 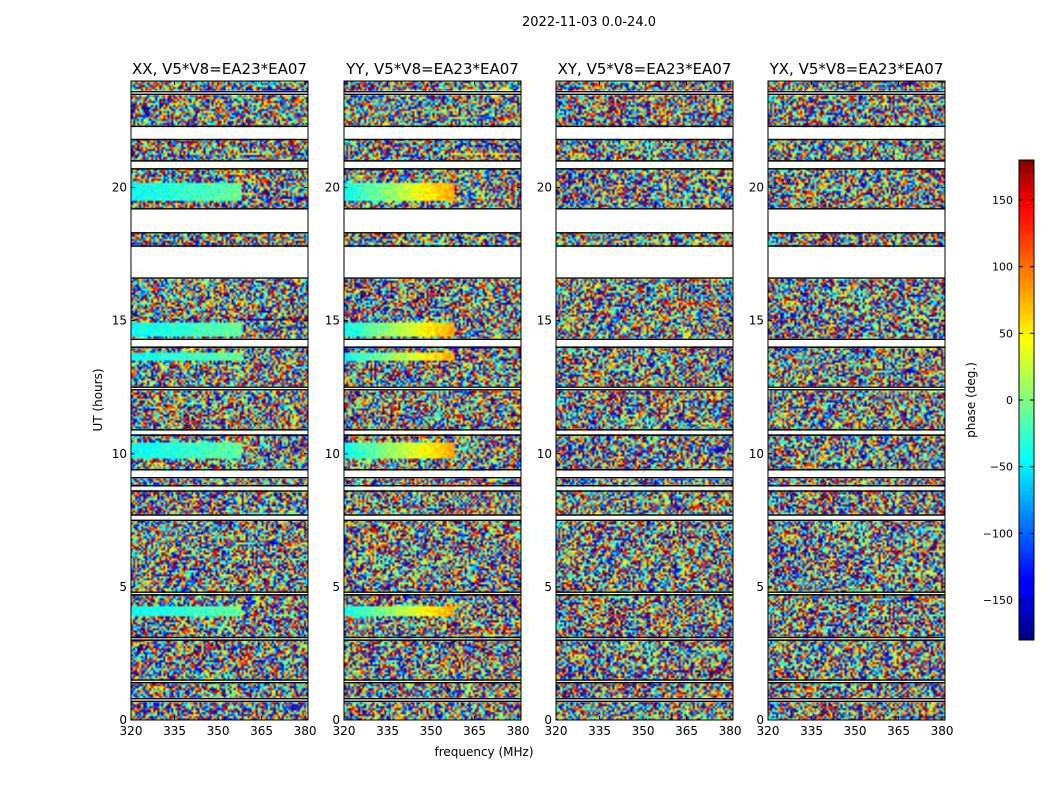 What do you see at coordinates (971, 400) in the screenshot?
I see `colorbar-label: phase (deg.)` at bounding box center [971, 400].